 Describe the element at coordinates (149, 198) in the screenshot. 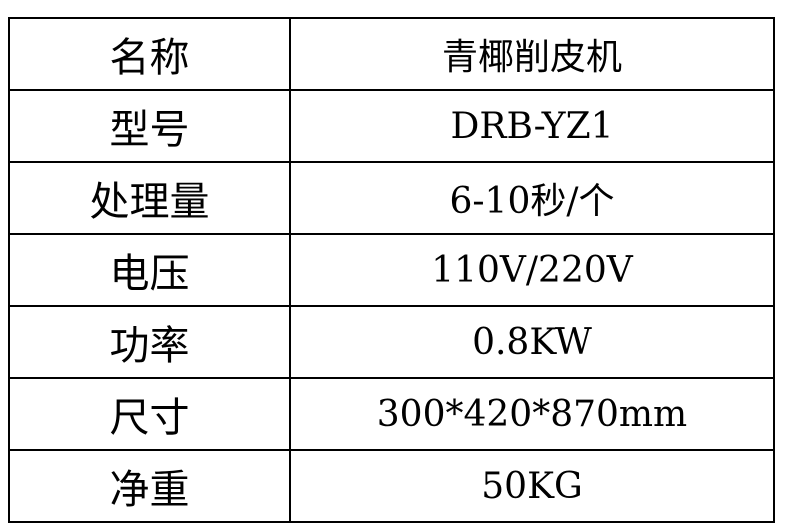

I see `row-label: 处理量` at that location.